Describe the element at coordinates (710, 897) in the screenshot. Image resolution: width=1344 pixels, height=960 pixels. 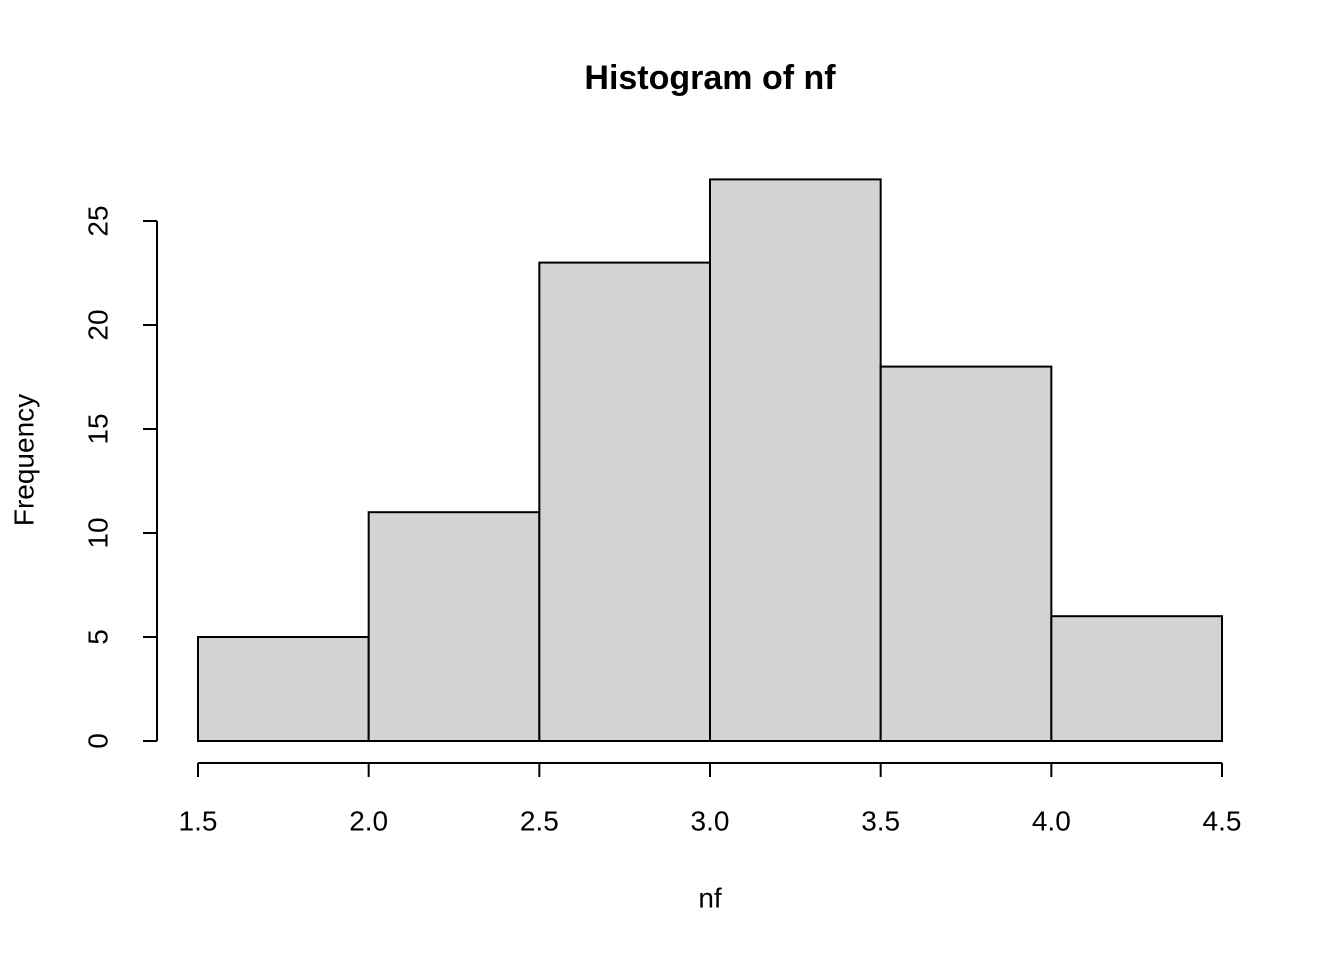
I see `x-axis-label: nf` at that location.